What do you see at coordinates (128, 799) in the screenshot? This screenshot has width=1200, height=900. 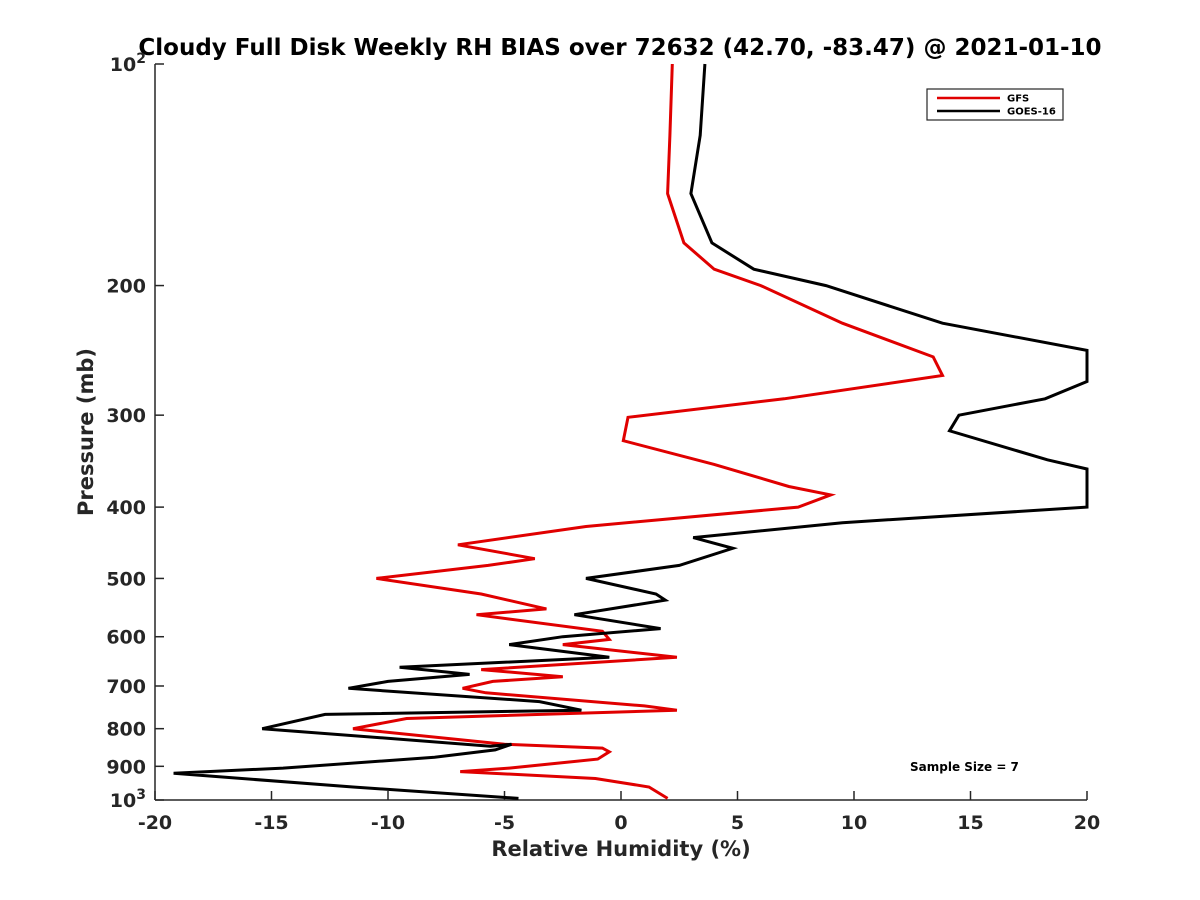 I see `y-tick-label: 10³` at bounding box center [128, 799].